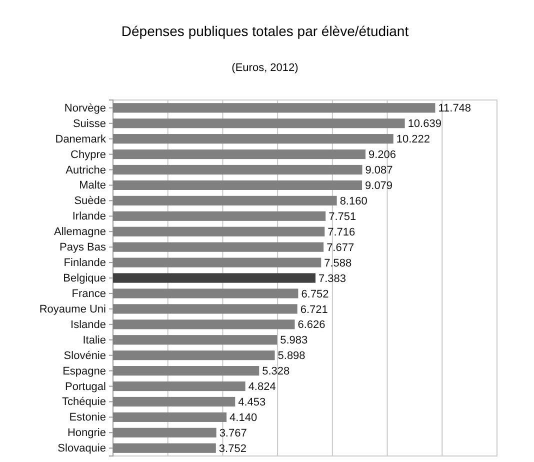 The width and height of the screenshot is (534, 462). What do you see at coordinates (89, 124) in the screenshot?
I see `y-tick-label: Suisse` at bounding box center [89, 124].